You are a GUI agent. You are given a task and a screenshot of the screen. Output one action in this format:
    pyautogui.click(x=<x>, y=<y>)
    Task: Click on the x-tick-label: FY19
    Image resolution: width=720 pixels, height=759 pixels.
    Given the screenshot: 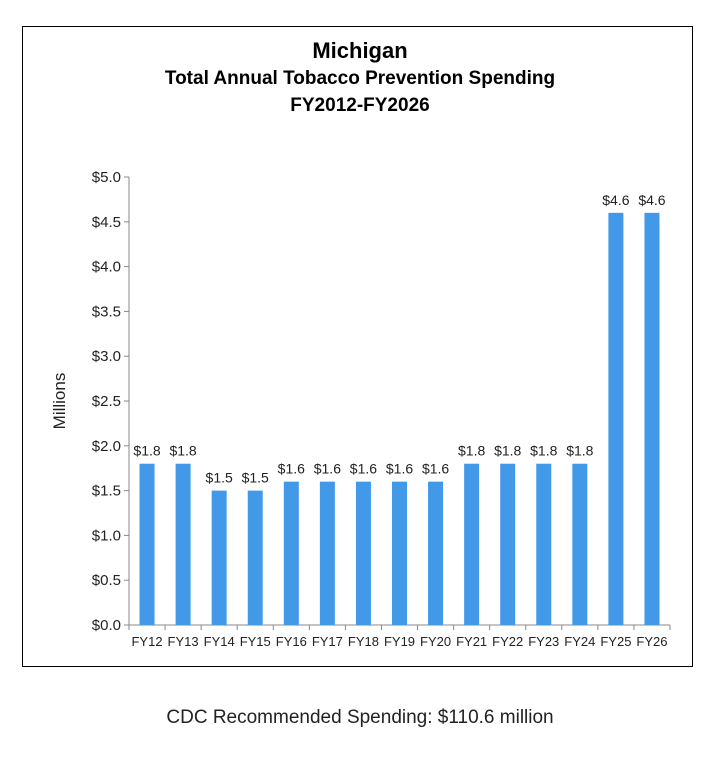 What is the action you would take?
    pyautogui.click(x=399, y=641)
    